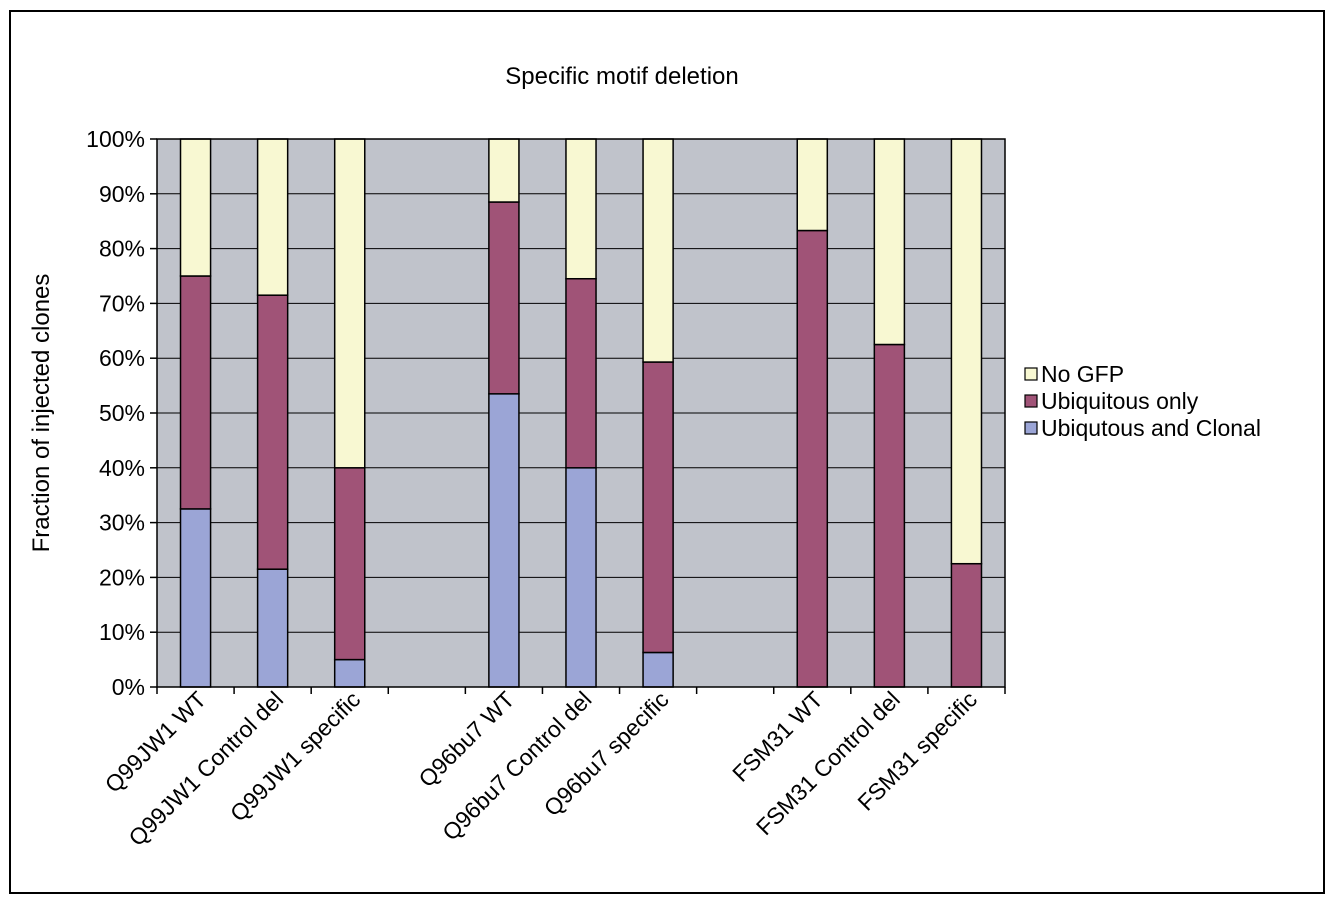  I want to click on y-tick-label: 80%, so click(122, 249).